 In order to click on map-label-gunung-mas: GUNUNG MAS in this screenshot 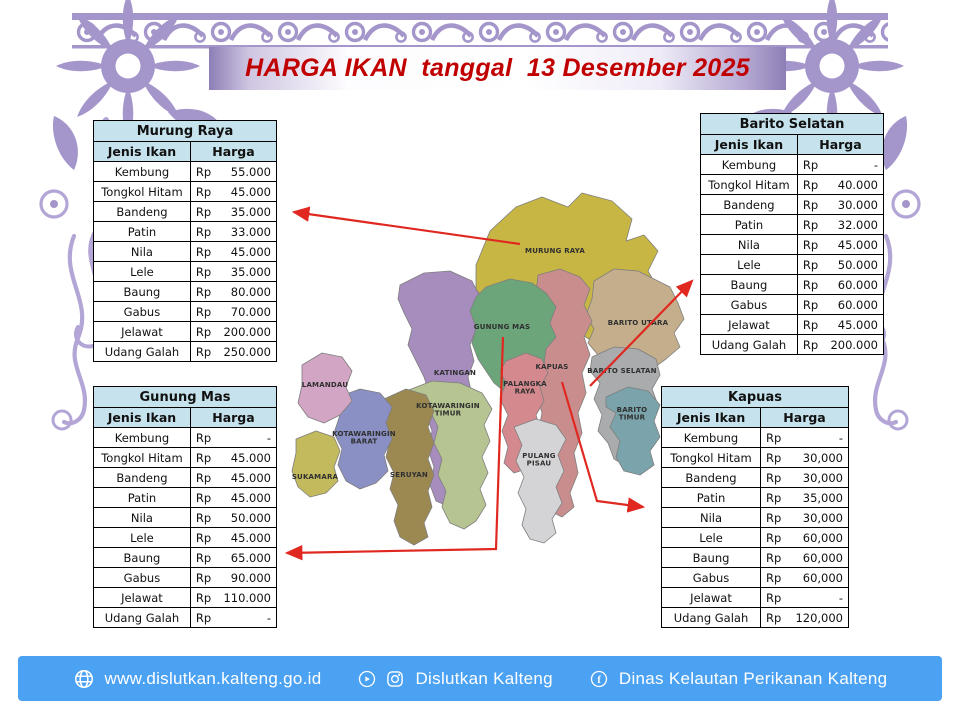, I will do `click(502, 327)`.